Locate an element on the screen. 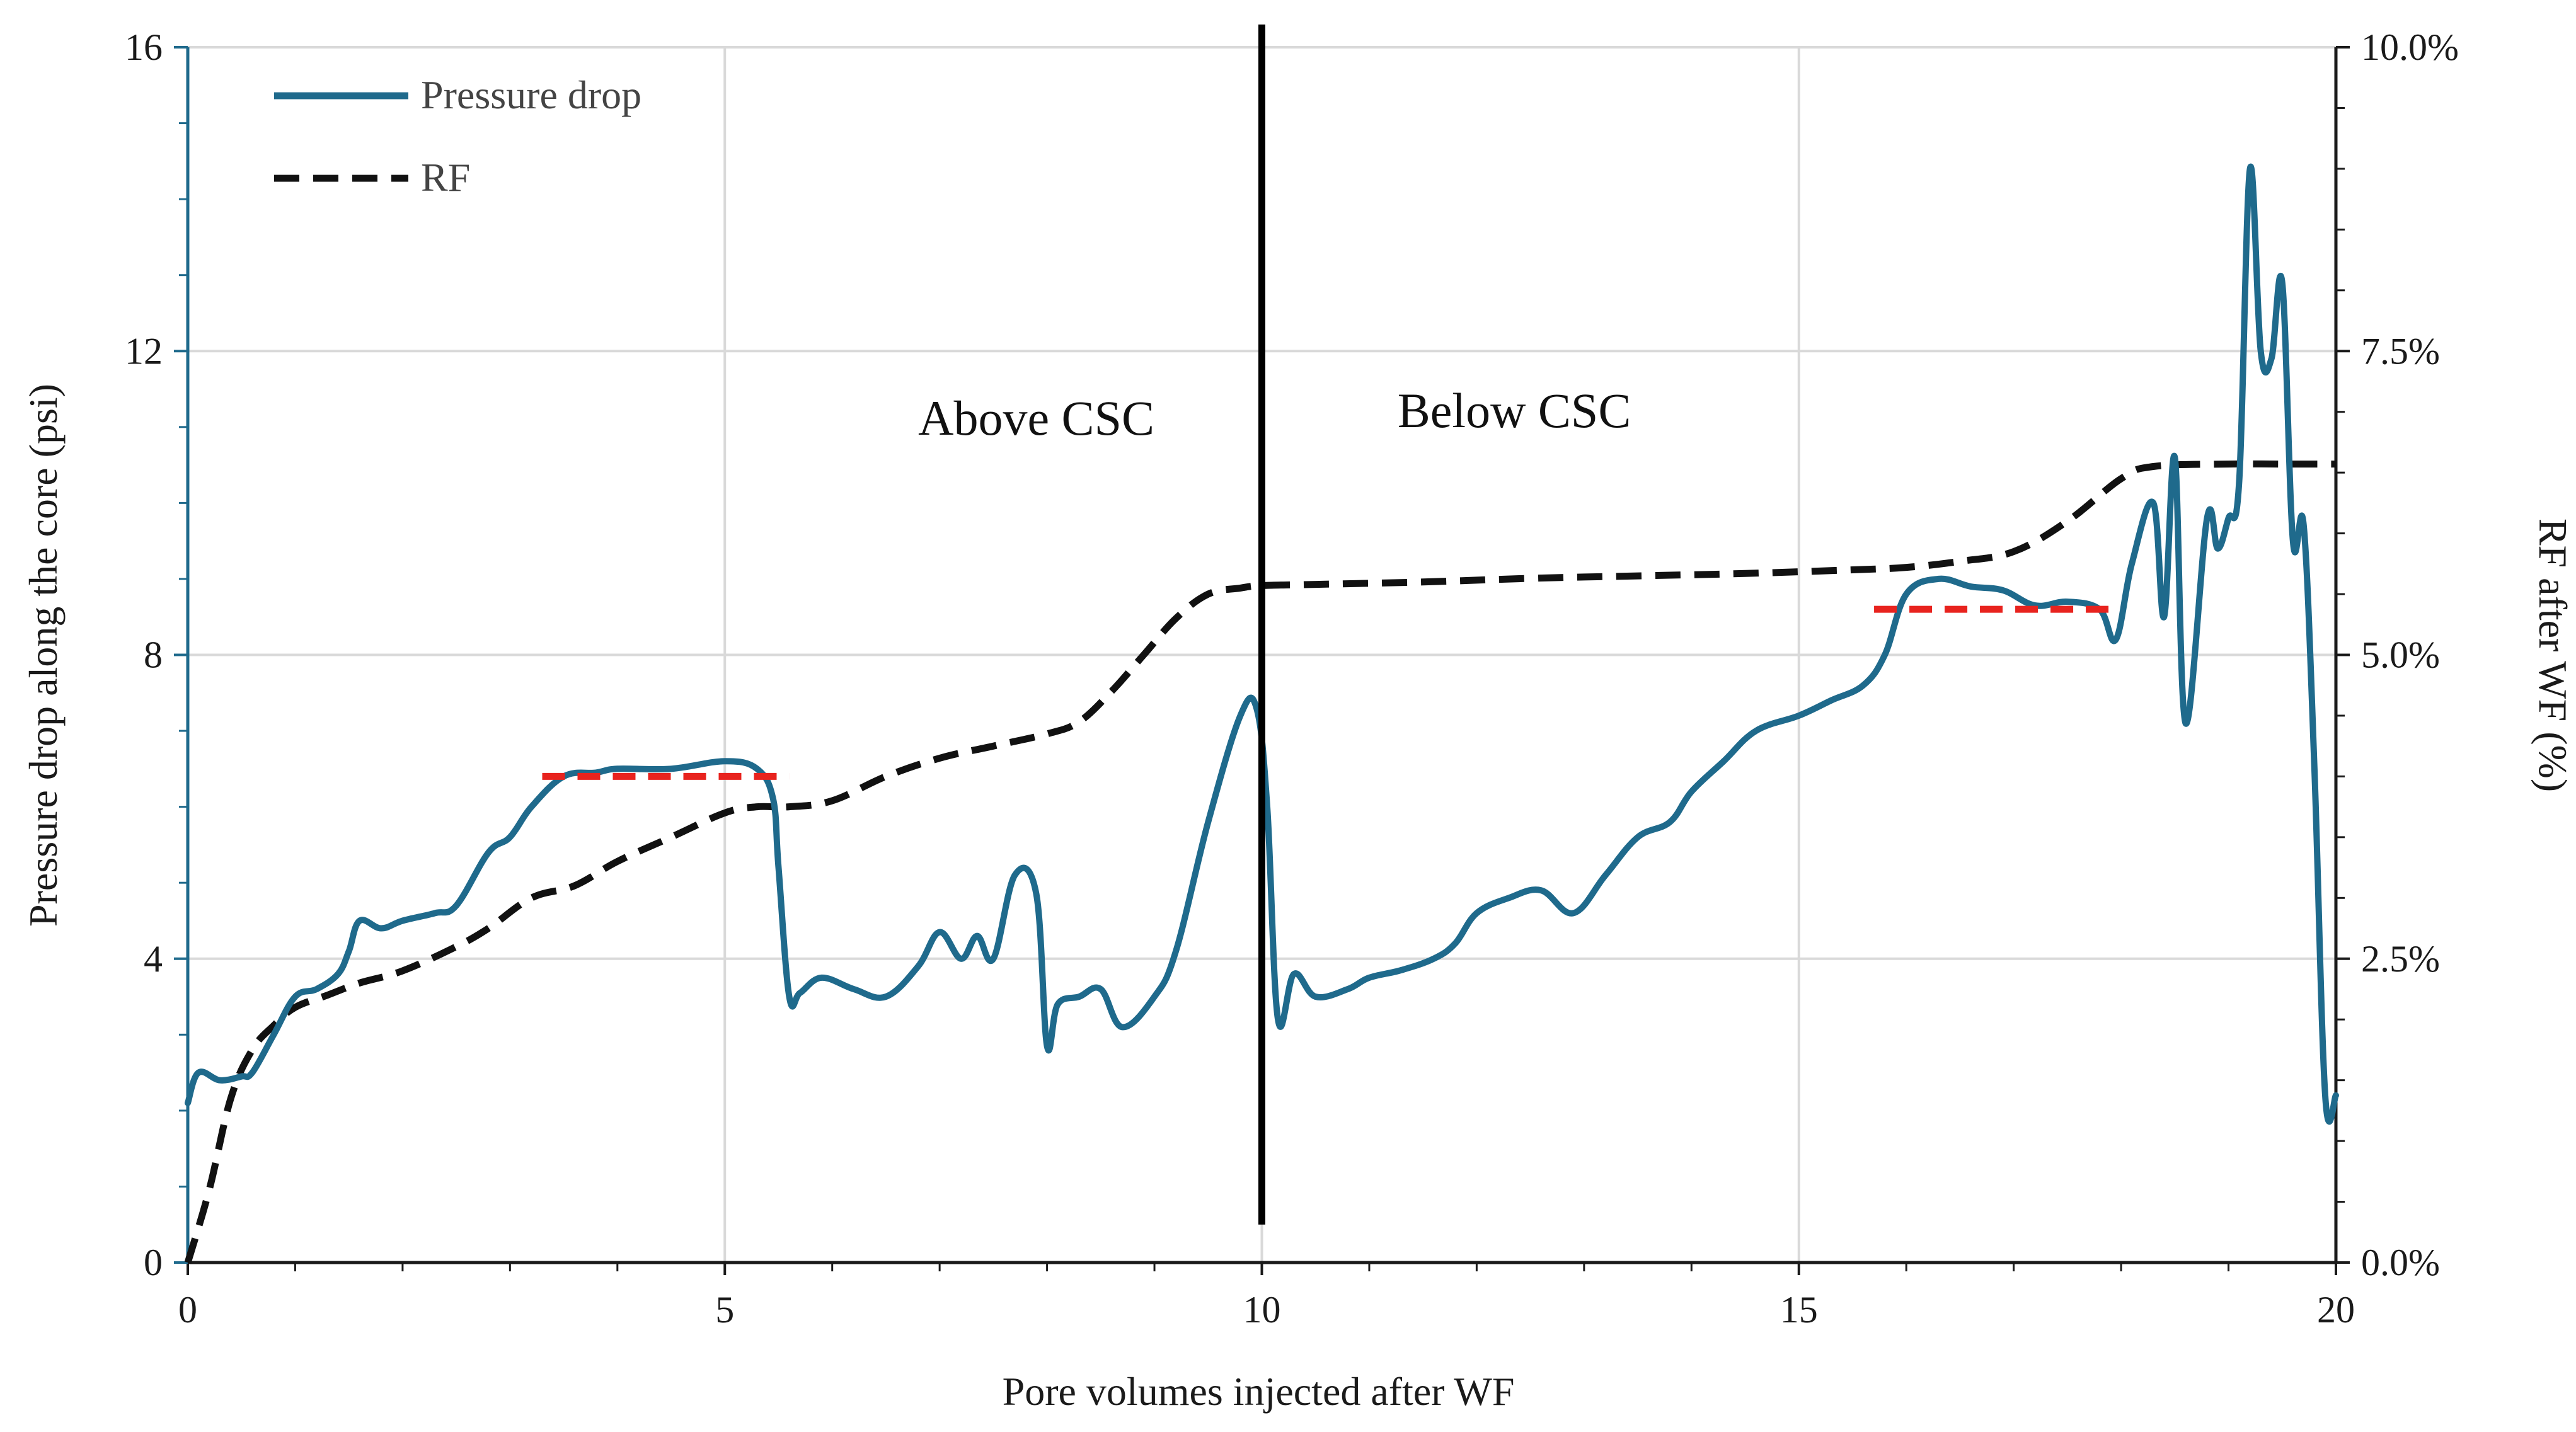  left-y-tick-label: 0 is located at coordinates (153, 1262).